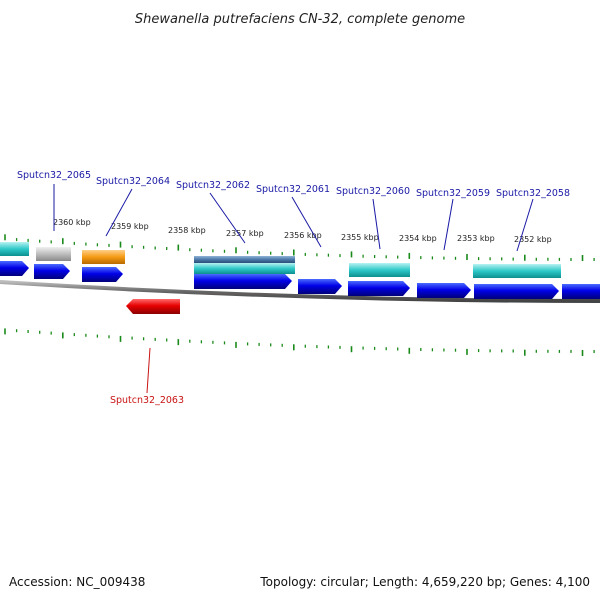  What do you see at coordinates (77, 582) in the screenshot?
I see `accession-text: Accession: NC_009438` at bounding box center [77, 582].